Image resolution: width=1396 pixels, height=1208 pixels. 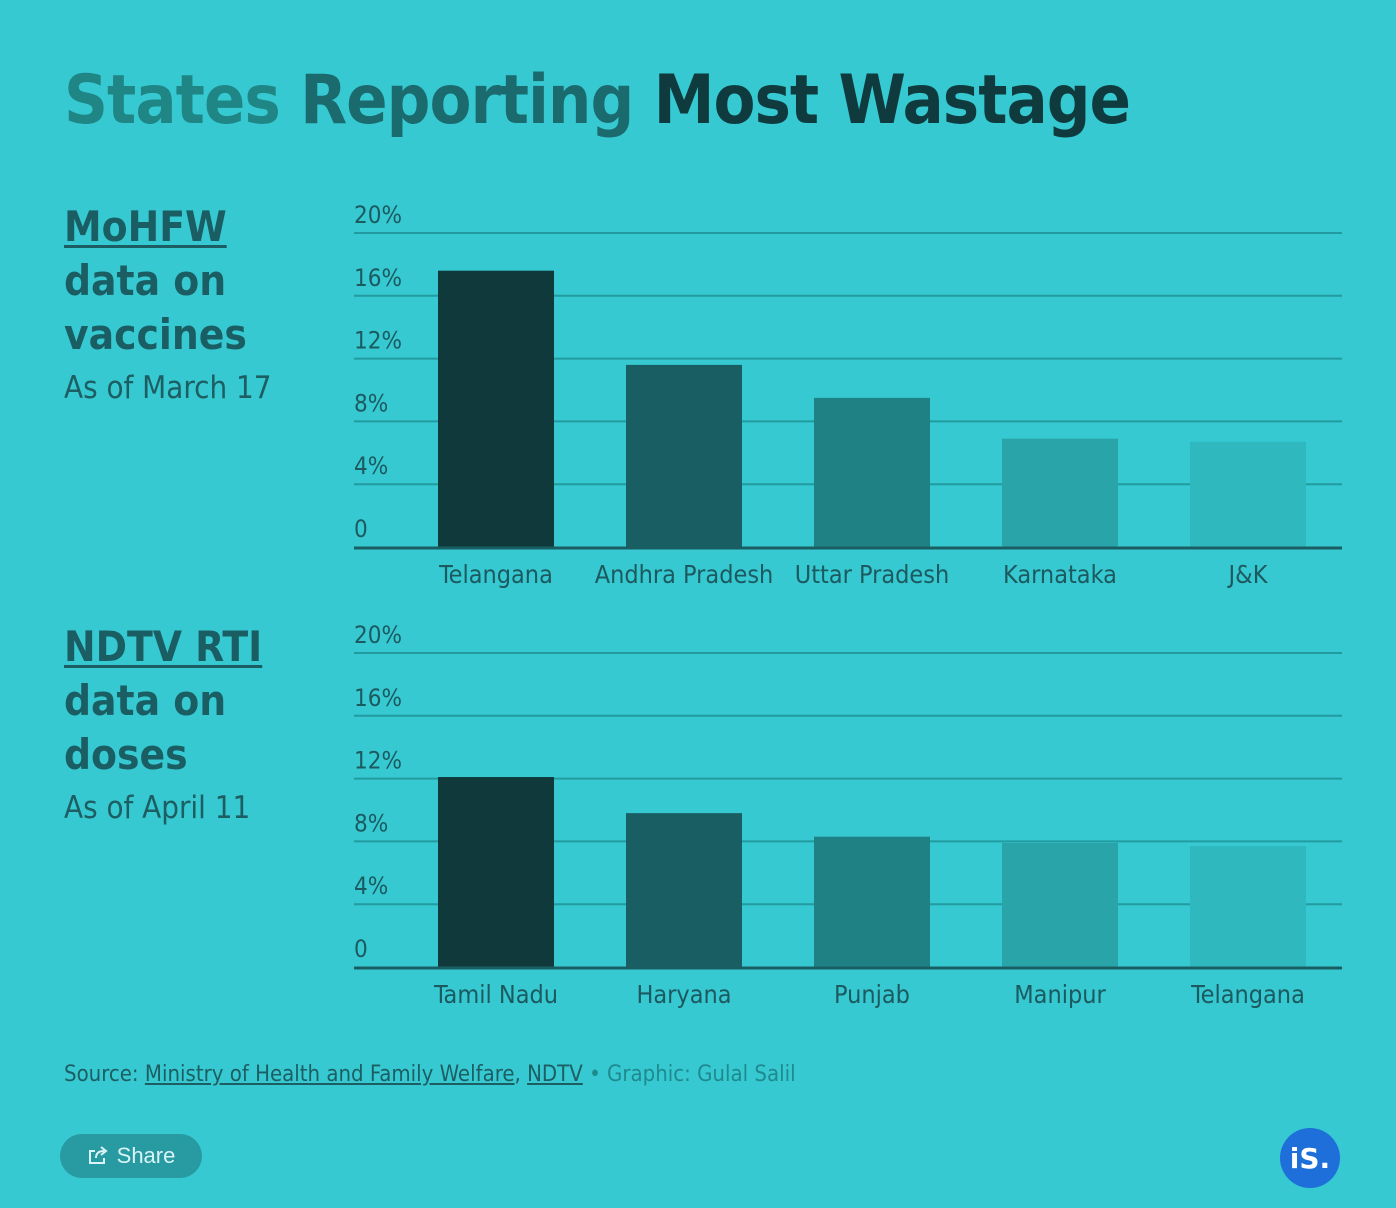 What do you see at coordinates (145, 226) in the screenshot?
I see `panel-1-source-link: MoHFW` at bounding box center [145, 226].